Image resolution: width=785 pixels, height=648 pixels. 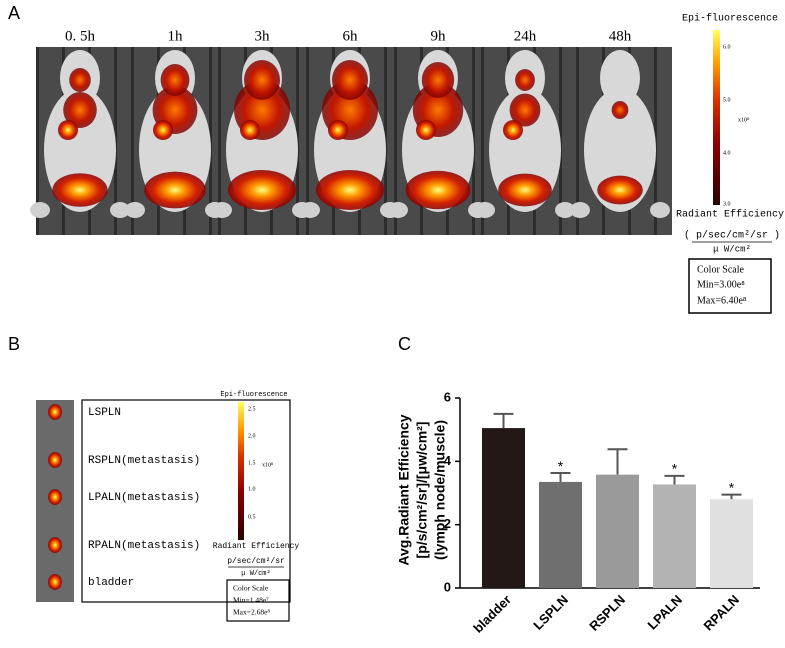 I want to click on color-scale-min: Min=3.00e⁸, so click(x=721, y=284).